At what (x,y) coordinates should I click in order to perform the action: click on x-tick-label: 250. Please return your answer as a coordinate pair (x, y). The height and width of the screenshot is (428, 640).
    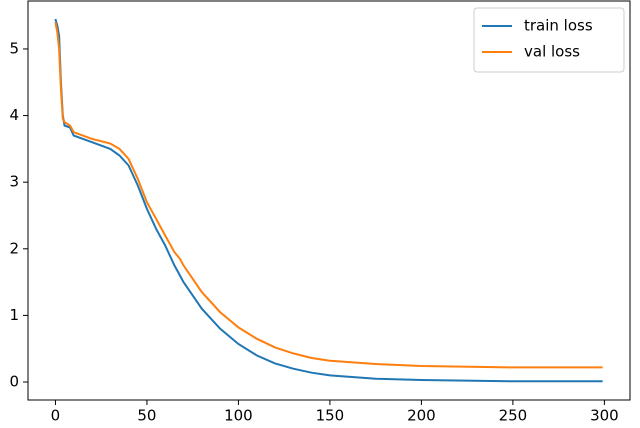
    Looking at the image, I should click on (513, 416).